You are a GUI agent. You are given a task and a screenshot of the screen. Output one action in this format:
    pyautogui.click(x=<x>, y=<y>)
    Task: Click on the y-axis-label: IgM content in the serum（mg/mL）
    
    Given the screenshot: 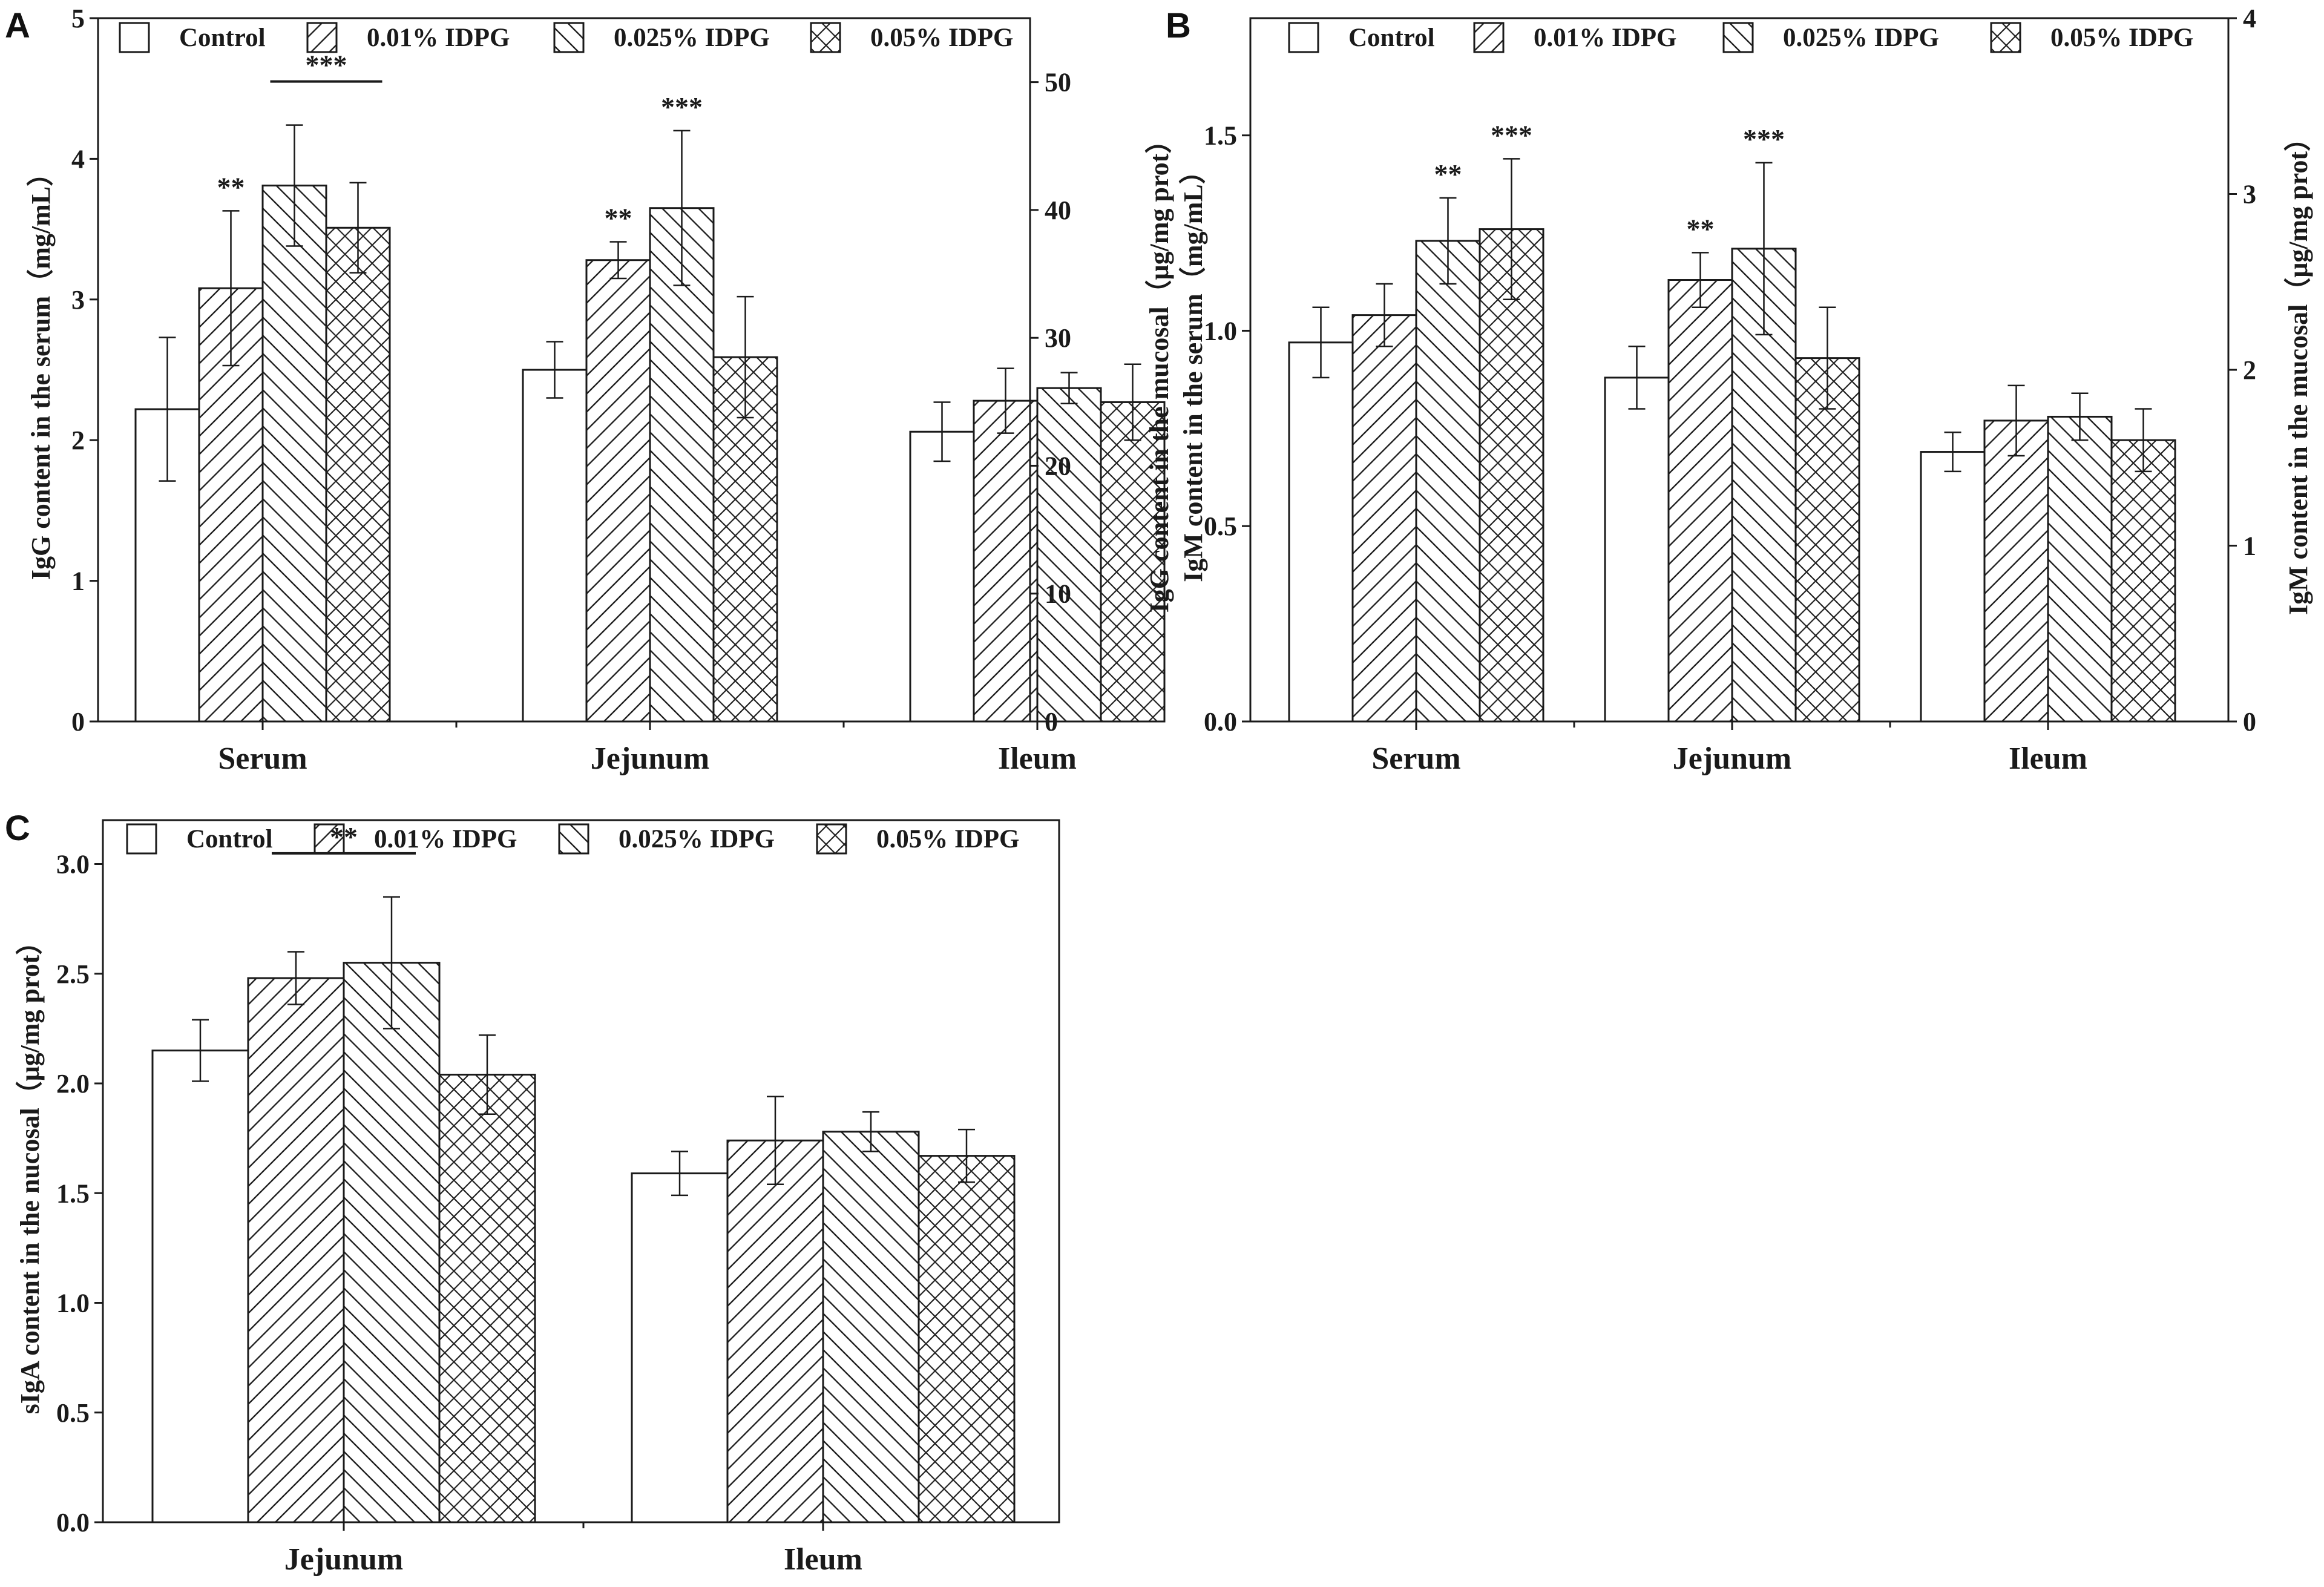 What is the action you would take?
    pyautogui.click(x=1193, y=369)
    